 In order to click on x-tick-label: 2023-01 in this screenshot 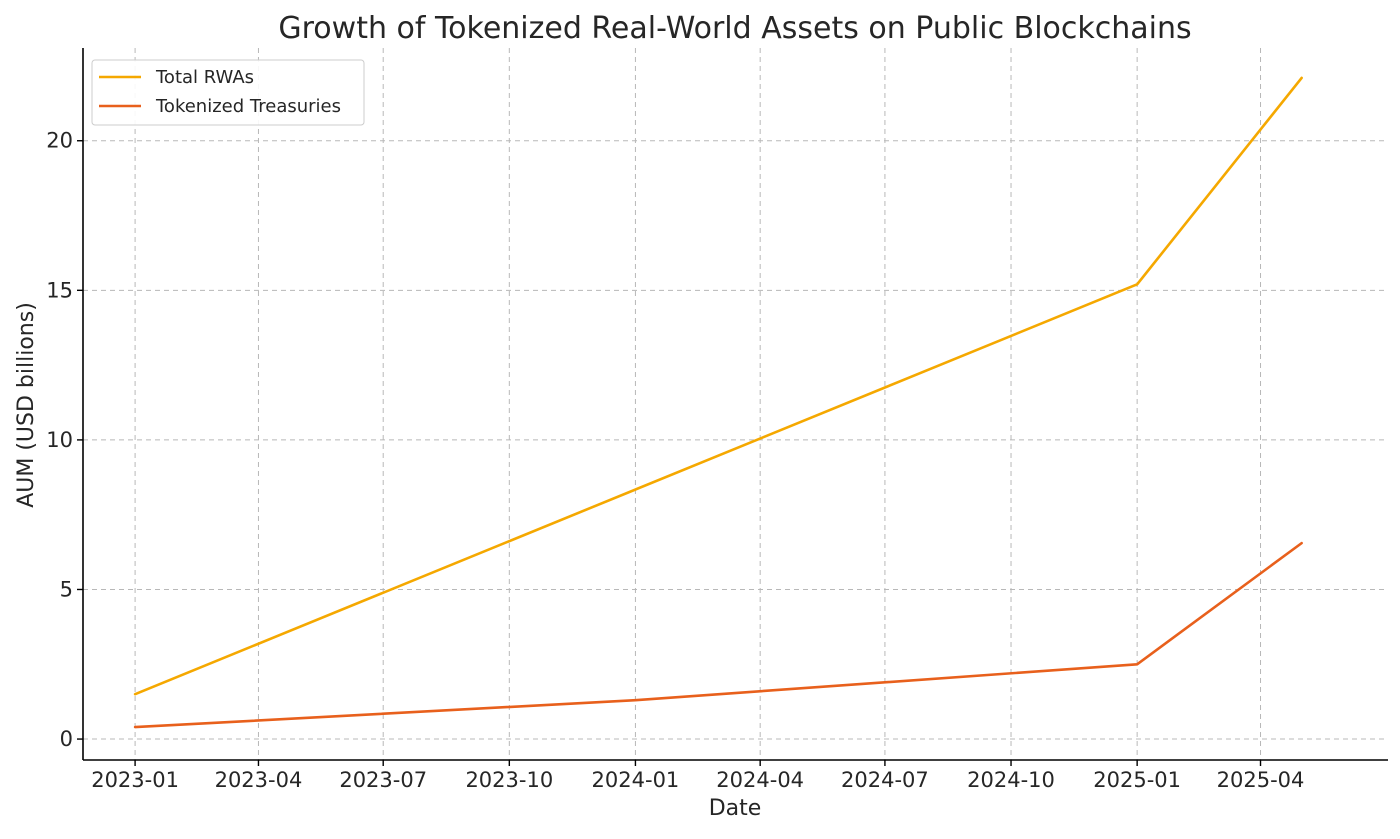, I will do `click(135, 780)`.